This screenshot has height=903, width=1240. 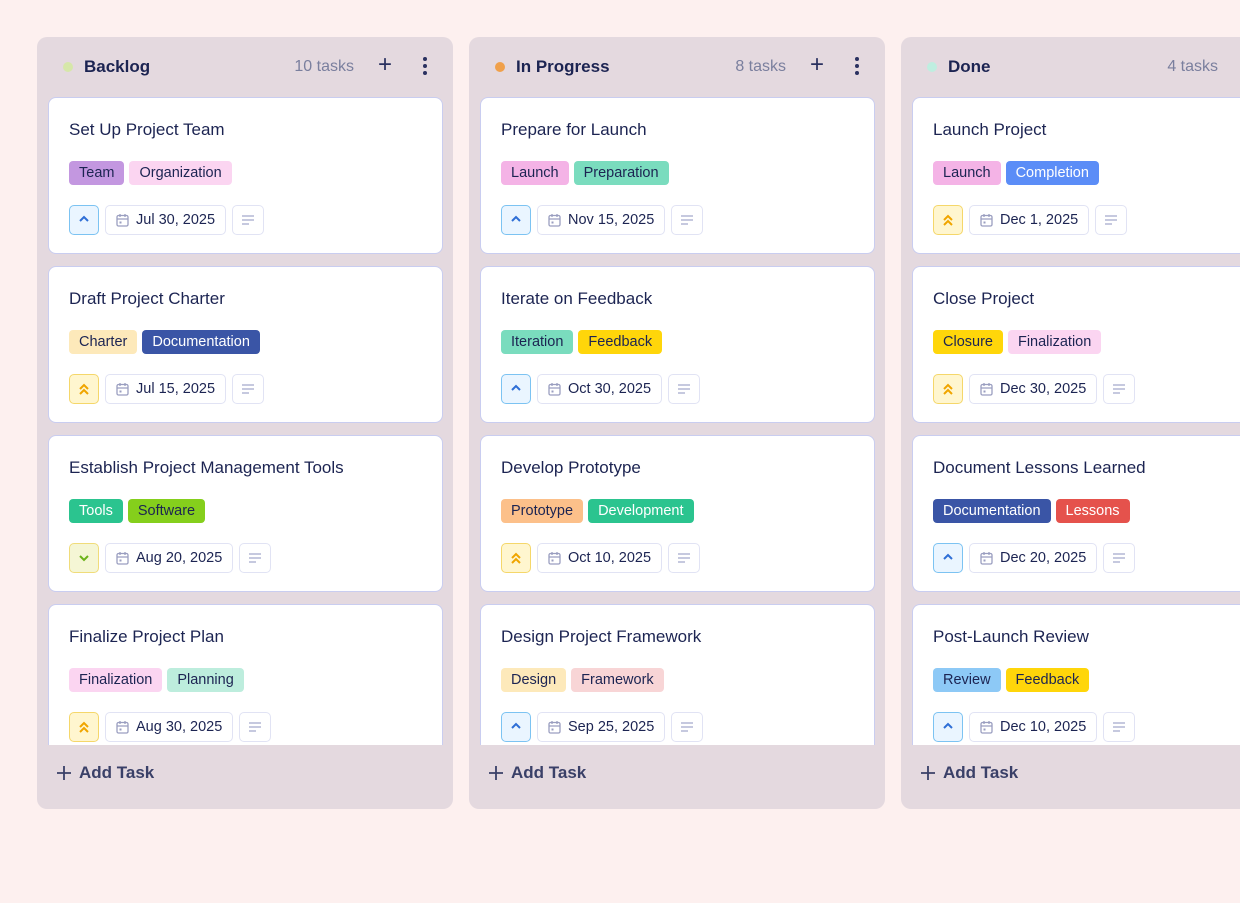 I want to click on due-date: Nov 15, 2025, so click(x=601, y=220).